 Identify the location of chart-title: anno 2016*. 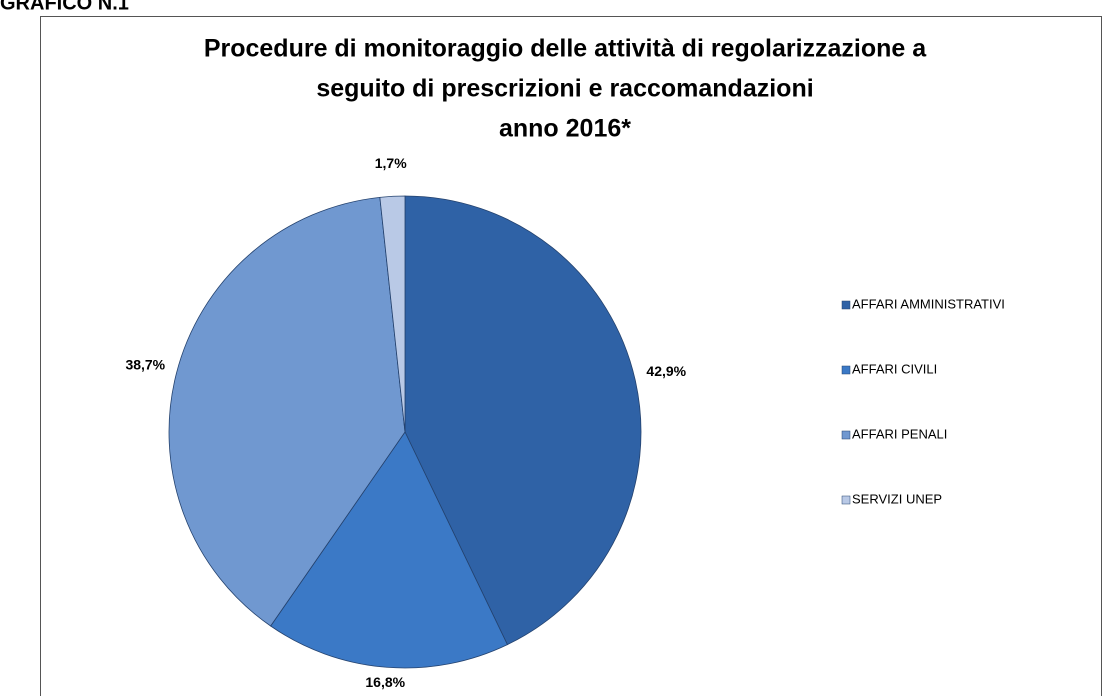
(565, 129).